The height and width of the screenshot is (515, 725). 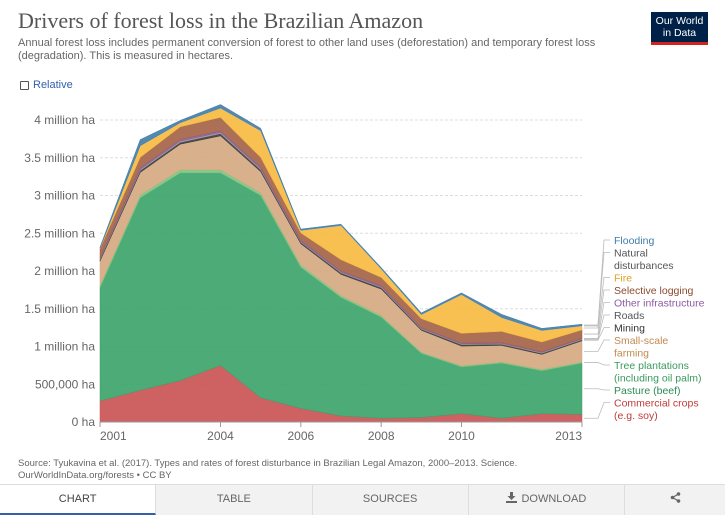 I want to click on legend-item: Other infrastructure, so click(x=644, y=318).